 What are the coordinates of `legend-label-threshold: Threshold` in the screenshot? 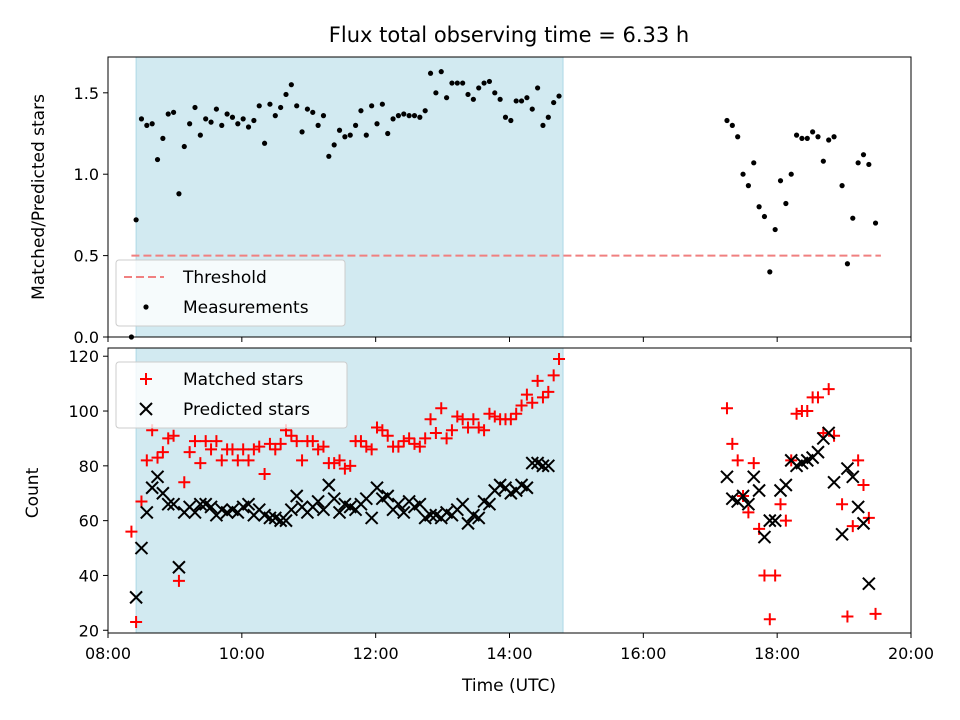 It's located at (224, 278).